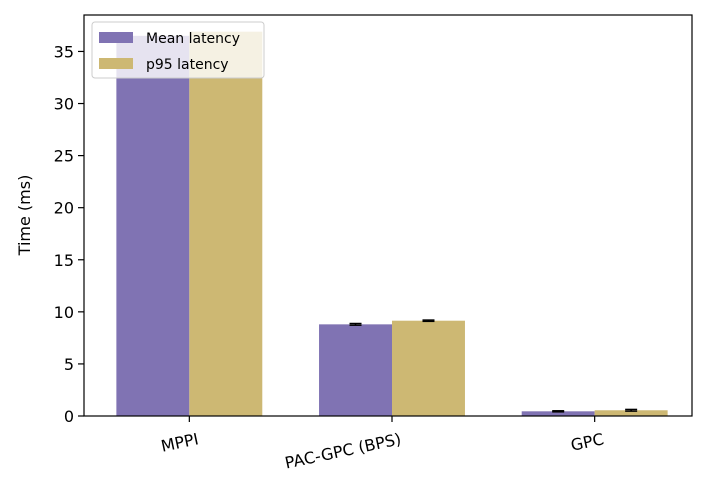 This screenshot has width=707, height=497. I want to click on legend-swatch-mean-latency, so click(116, 37).